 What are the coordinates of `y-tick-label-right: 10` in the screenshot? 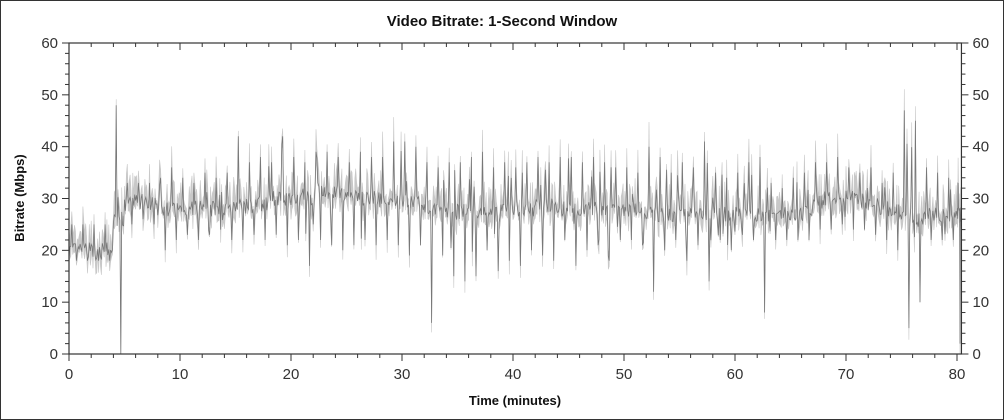 It's located at (980, 302).